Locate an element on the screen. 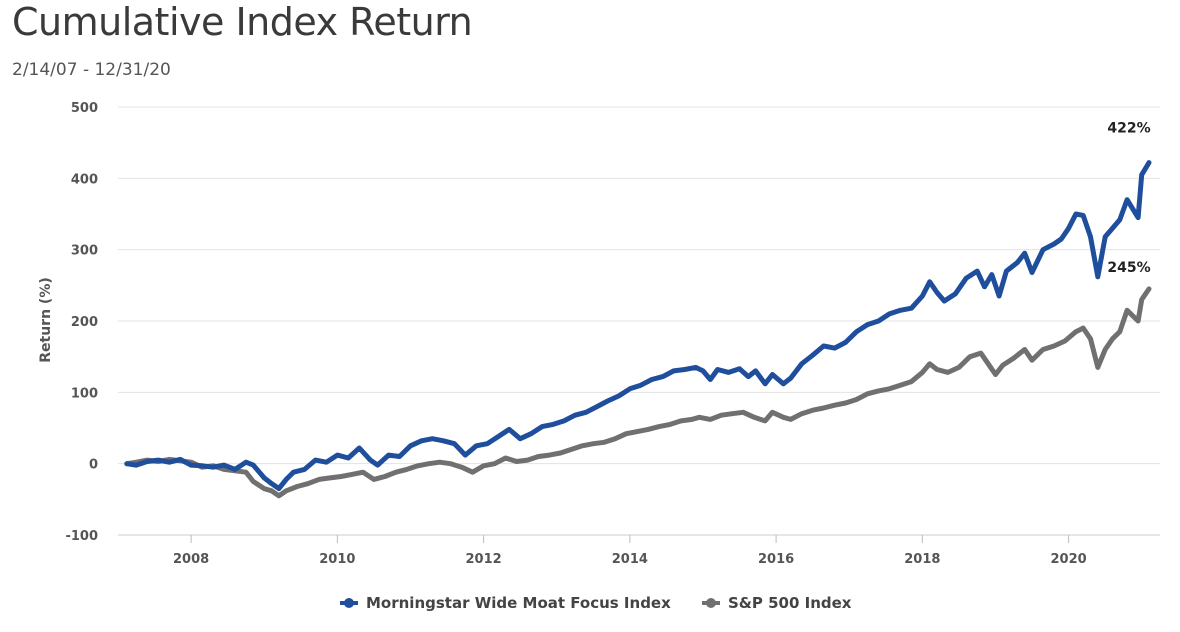 The image size is (1180, 632). chart-subtitle: 2/14/07 - 12/31/20 is located at coordinates (91, 70).